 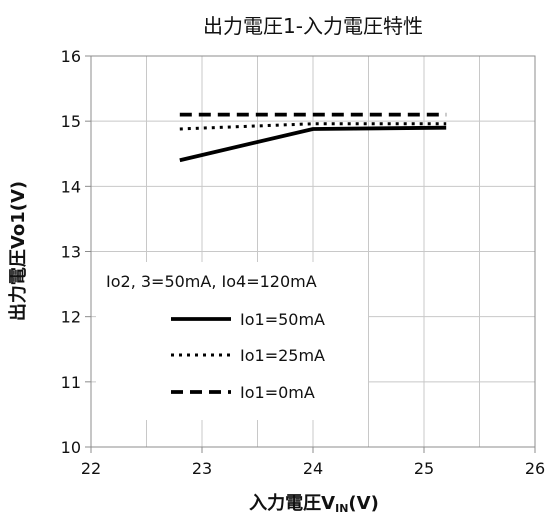 I want to click on x-tick-label: 26, so click(x=535, y=468).